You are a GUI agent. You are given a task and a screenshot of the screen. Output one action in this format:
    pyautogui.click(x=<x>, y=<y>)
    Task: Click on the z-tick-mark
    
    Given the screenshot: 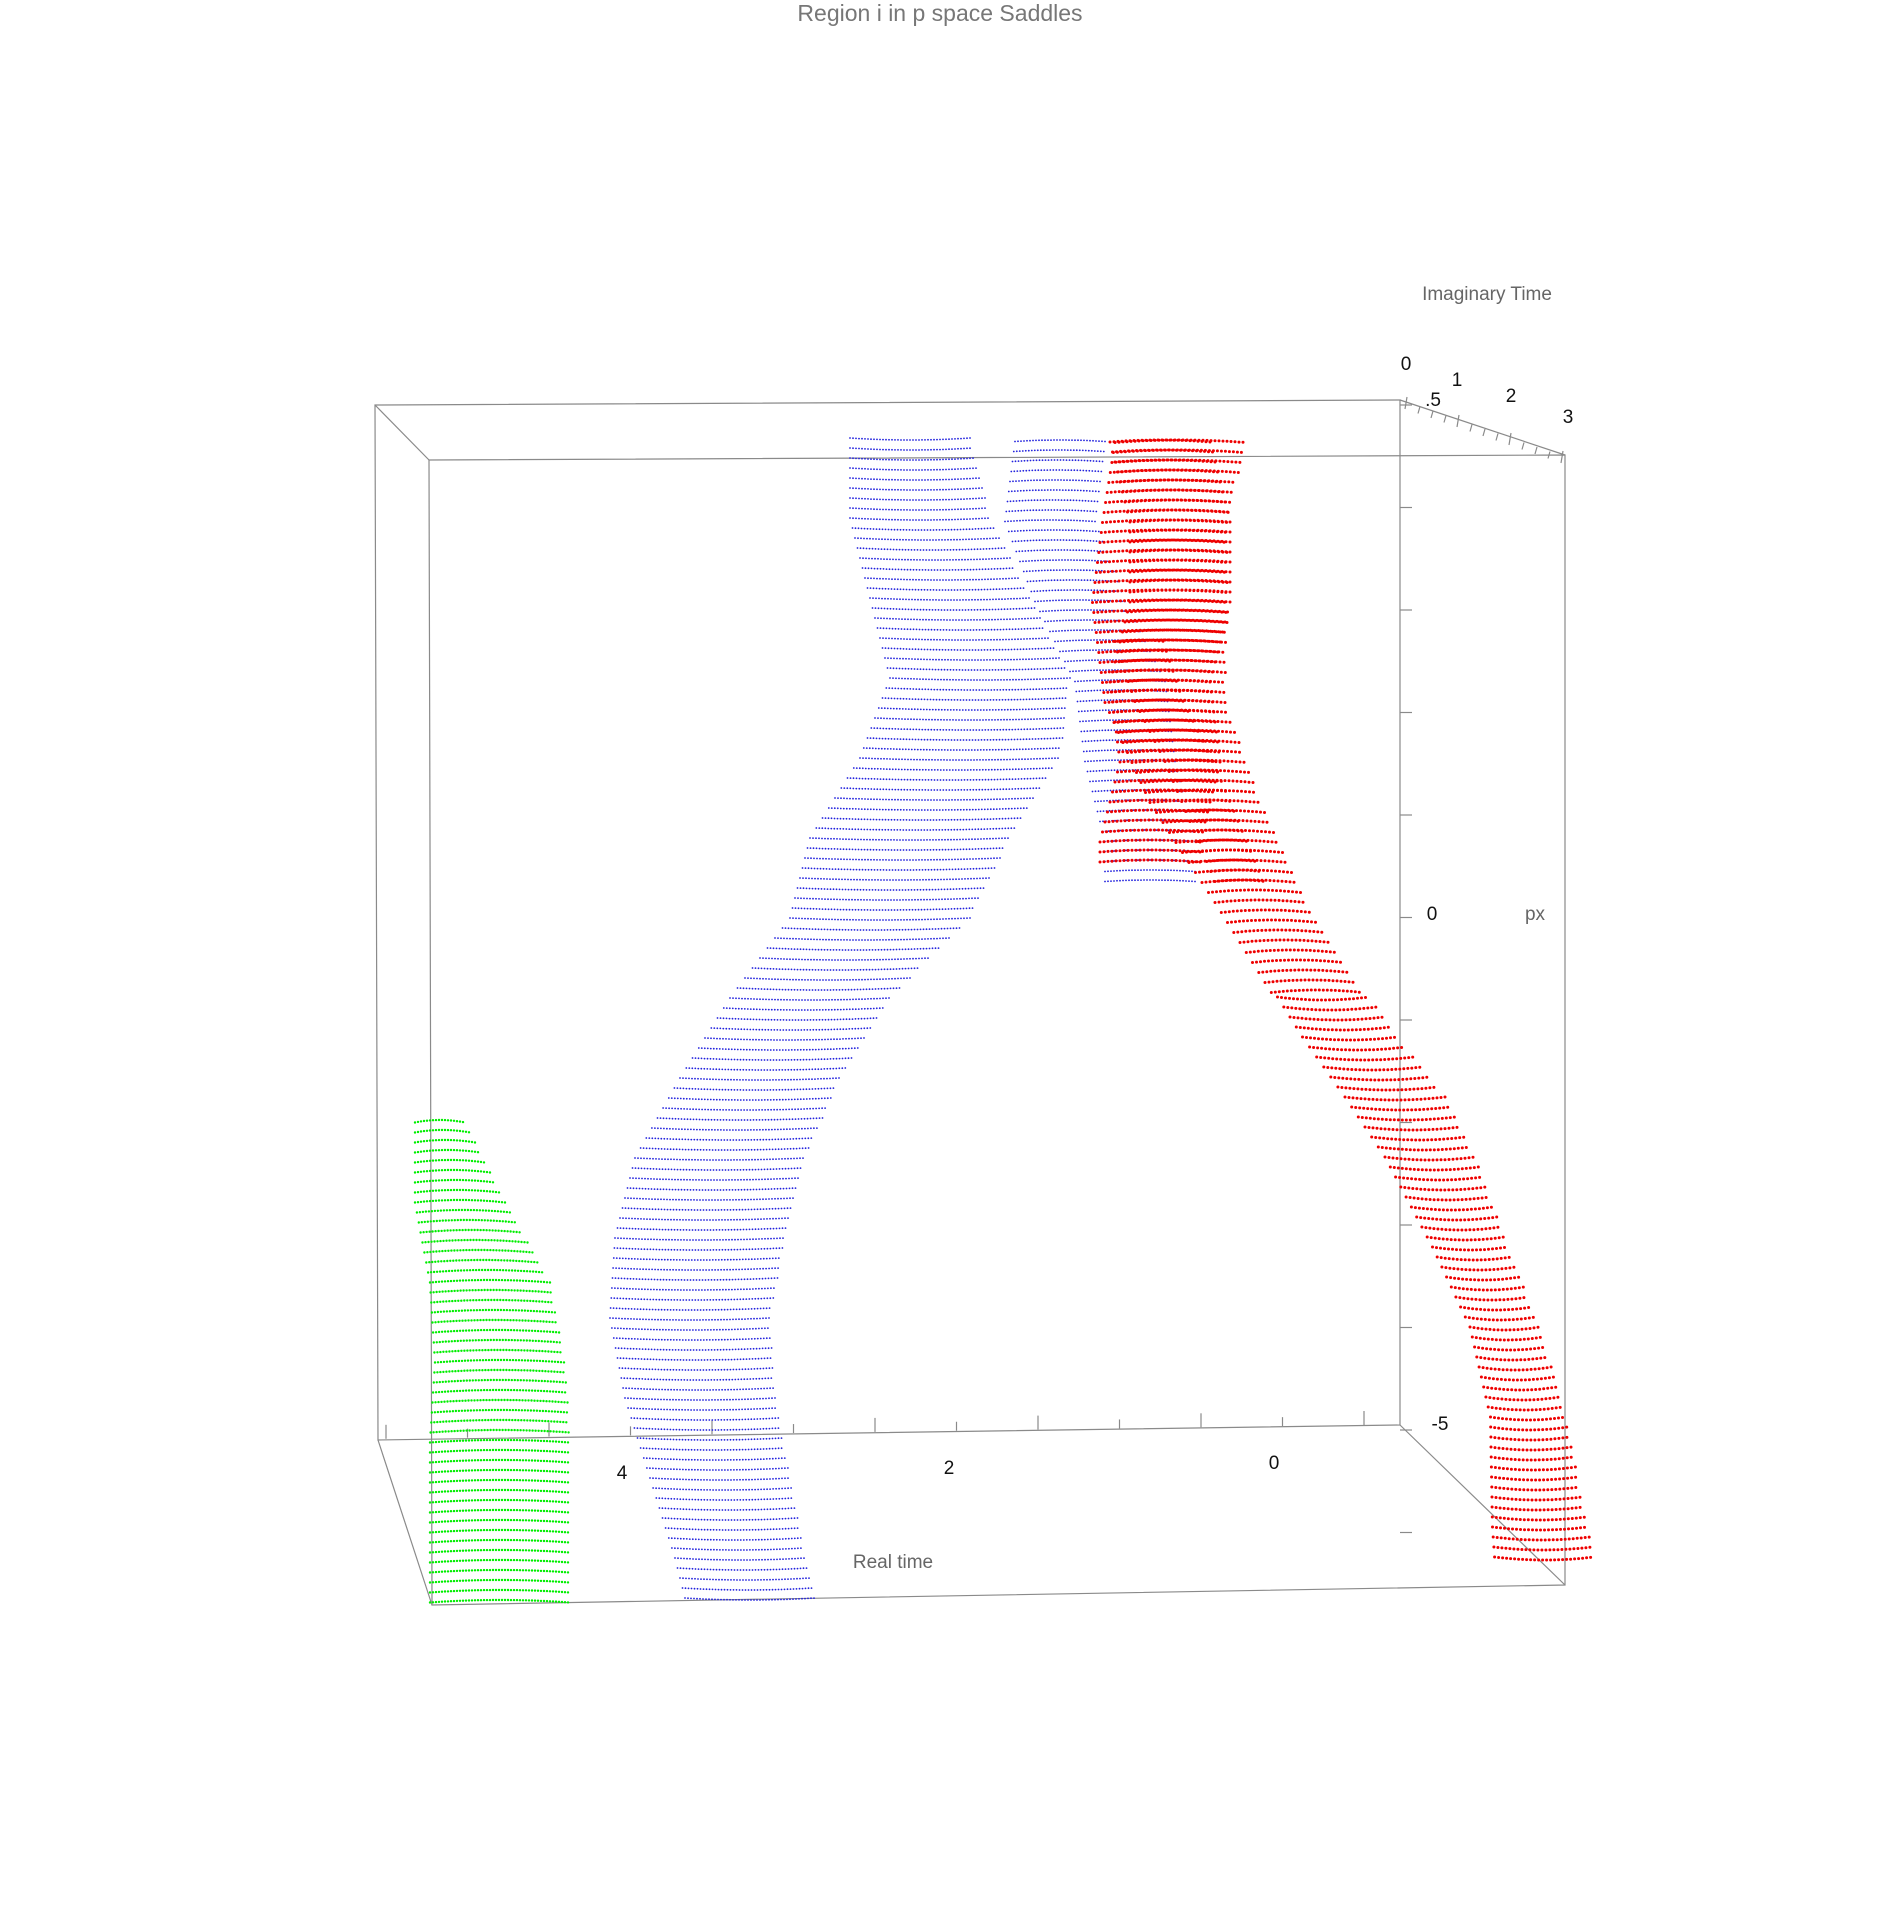 What is the action you would take?
    pyautogui.click(x=1484, y=432)
    